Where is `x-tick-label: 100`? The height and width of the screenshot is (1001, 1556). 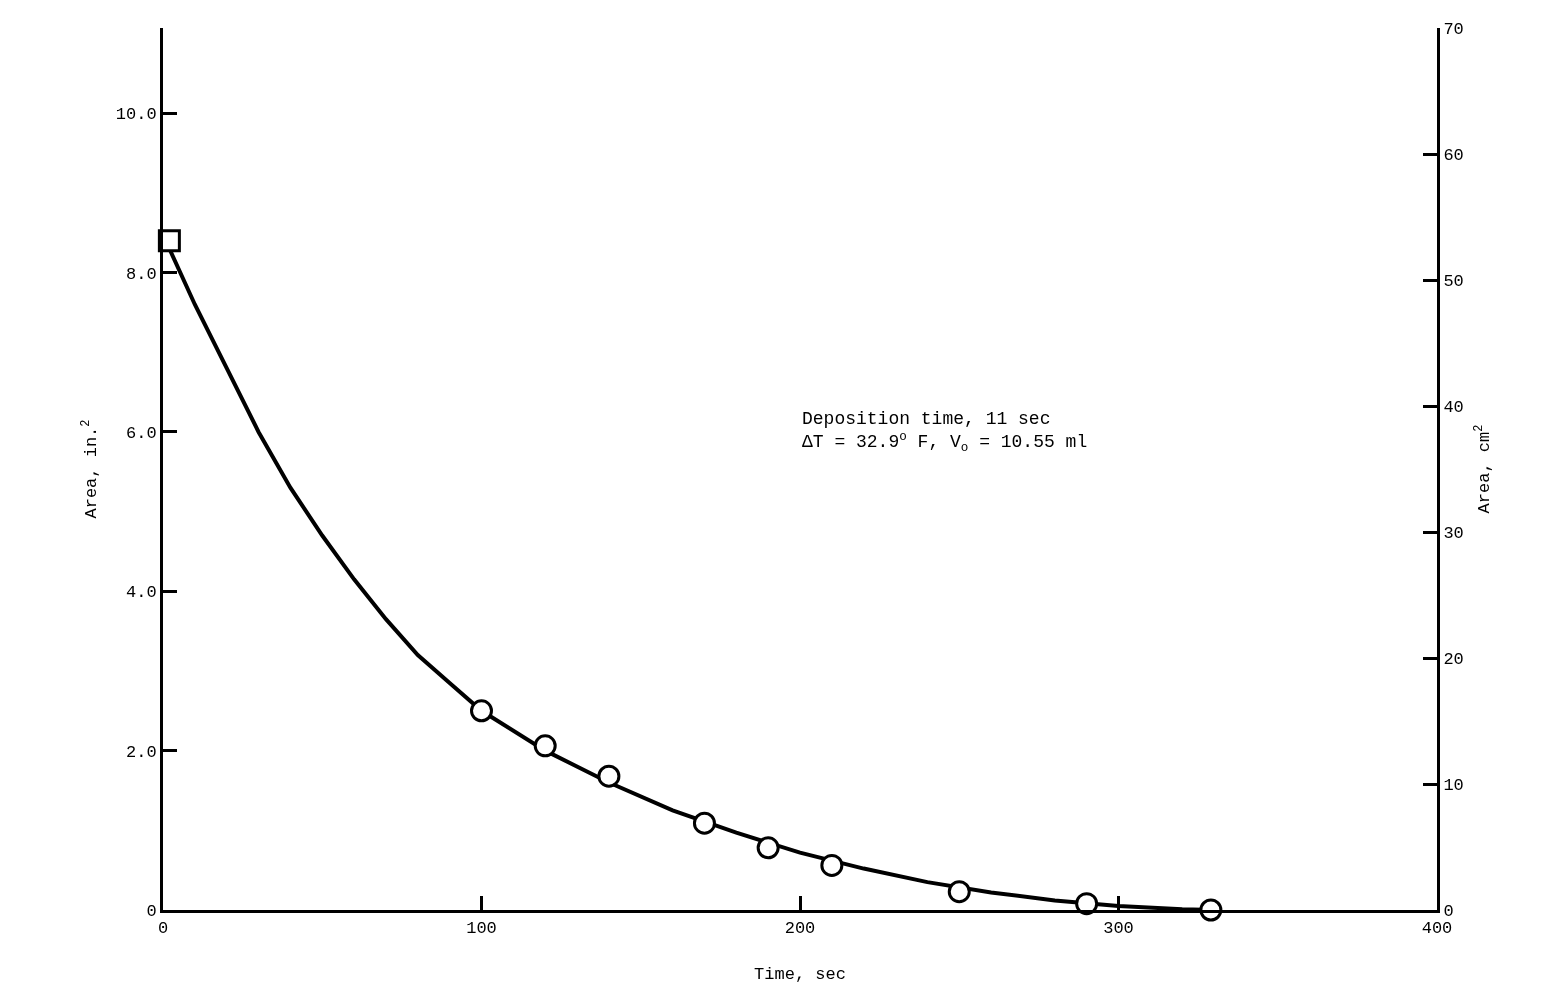
x-tick-label: 100 is located at coordinates (481, 929).